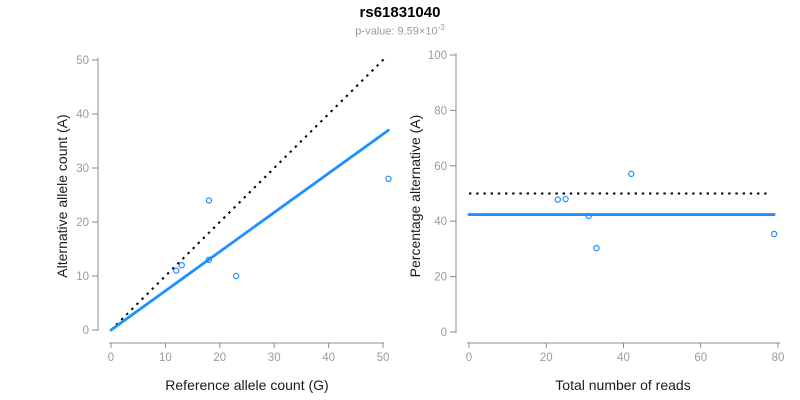 The image size is (800, 400). What do you see at coordinates (622, 385) in the screenshot?
I see `x-axis-title: Total number of reads` at bounding box center [622, 385].